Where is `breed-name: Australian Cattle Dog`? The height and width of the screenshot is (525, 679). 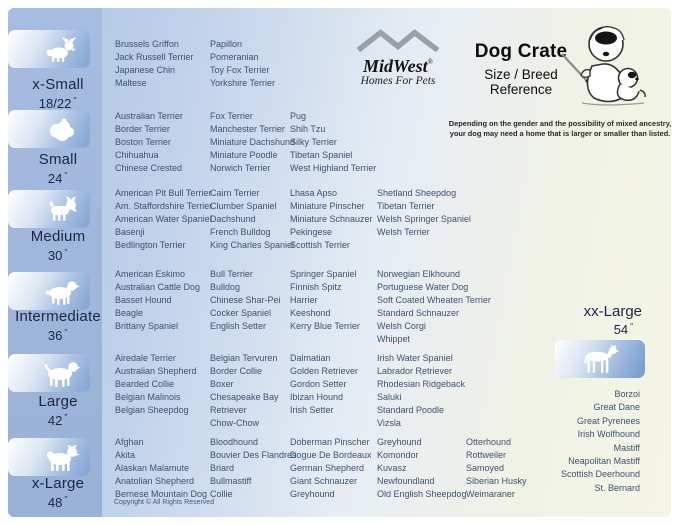 breed-name: Australian Cattle Dog is located at coordinates (158, 287).